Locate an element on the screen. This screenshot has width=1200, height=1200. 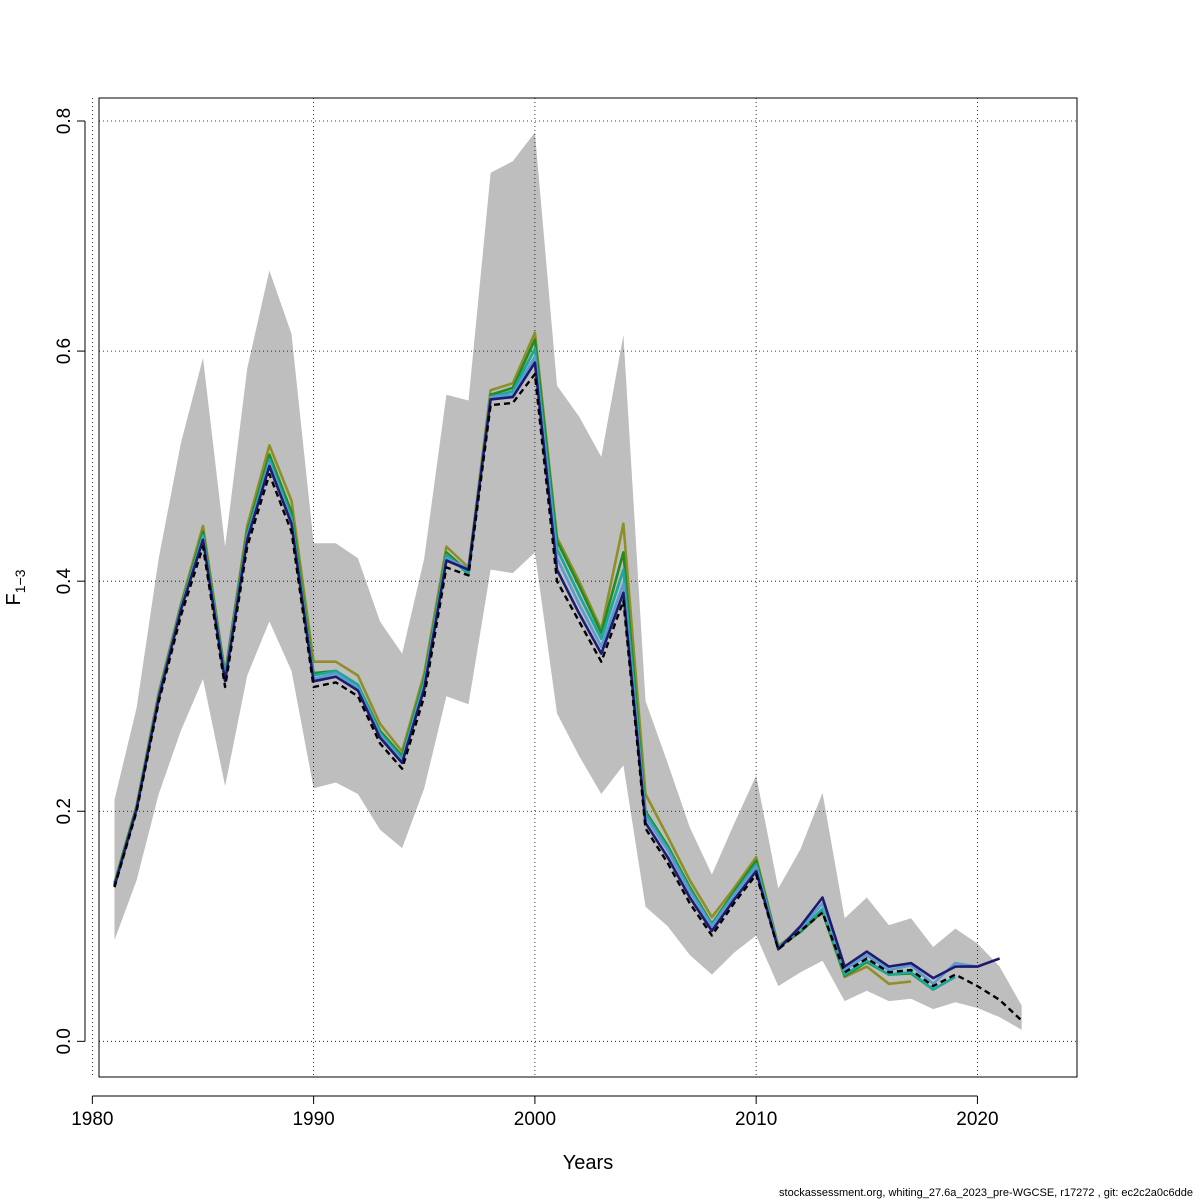
y-axis-title: F1−3 is located at coordinates (15, 587).